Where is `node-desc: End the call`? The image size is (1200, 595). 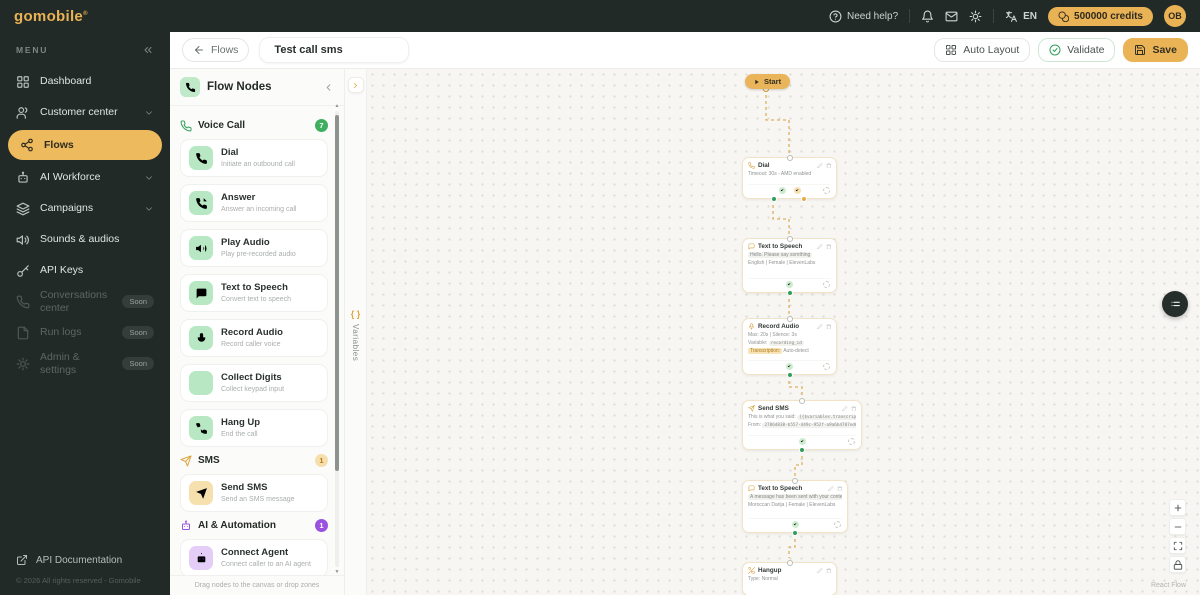 node-desc: End the call is located at coordinates (239, 435).